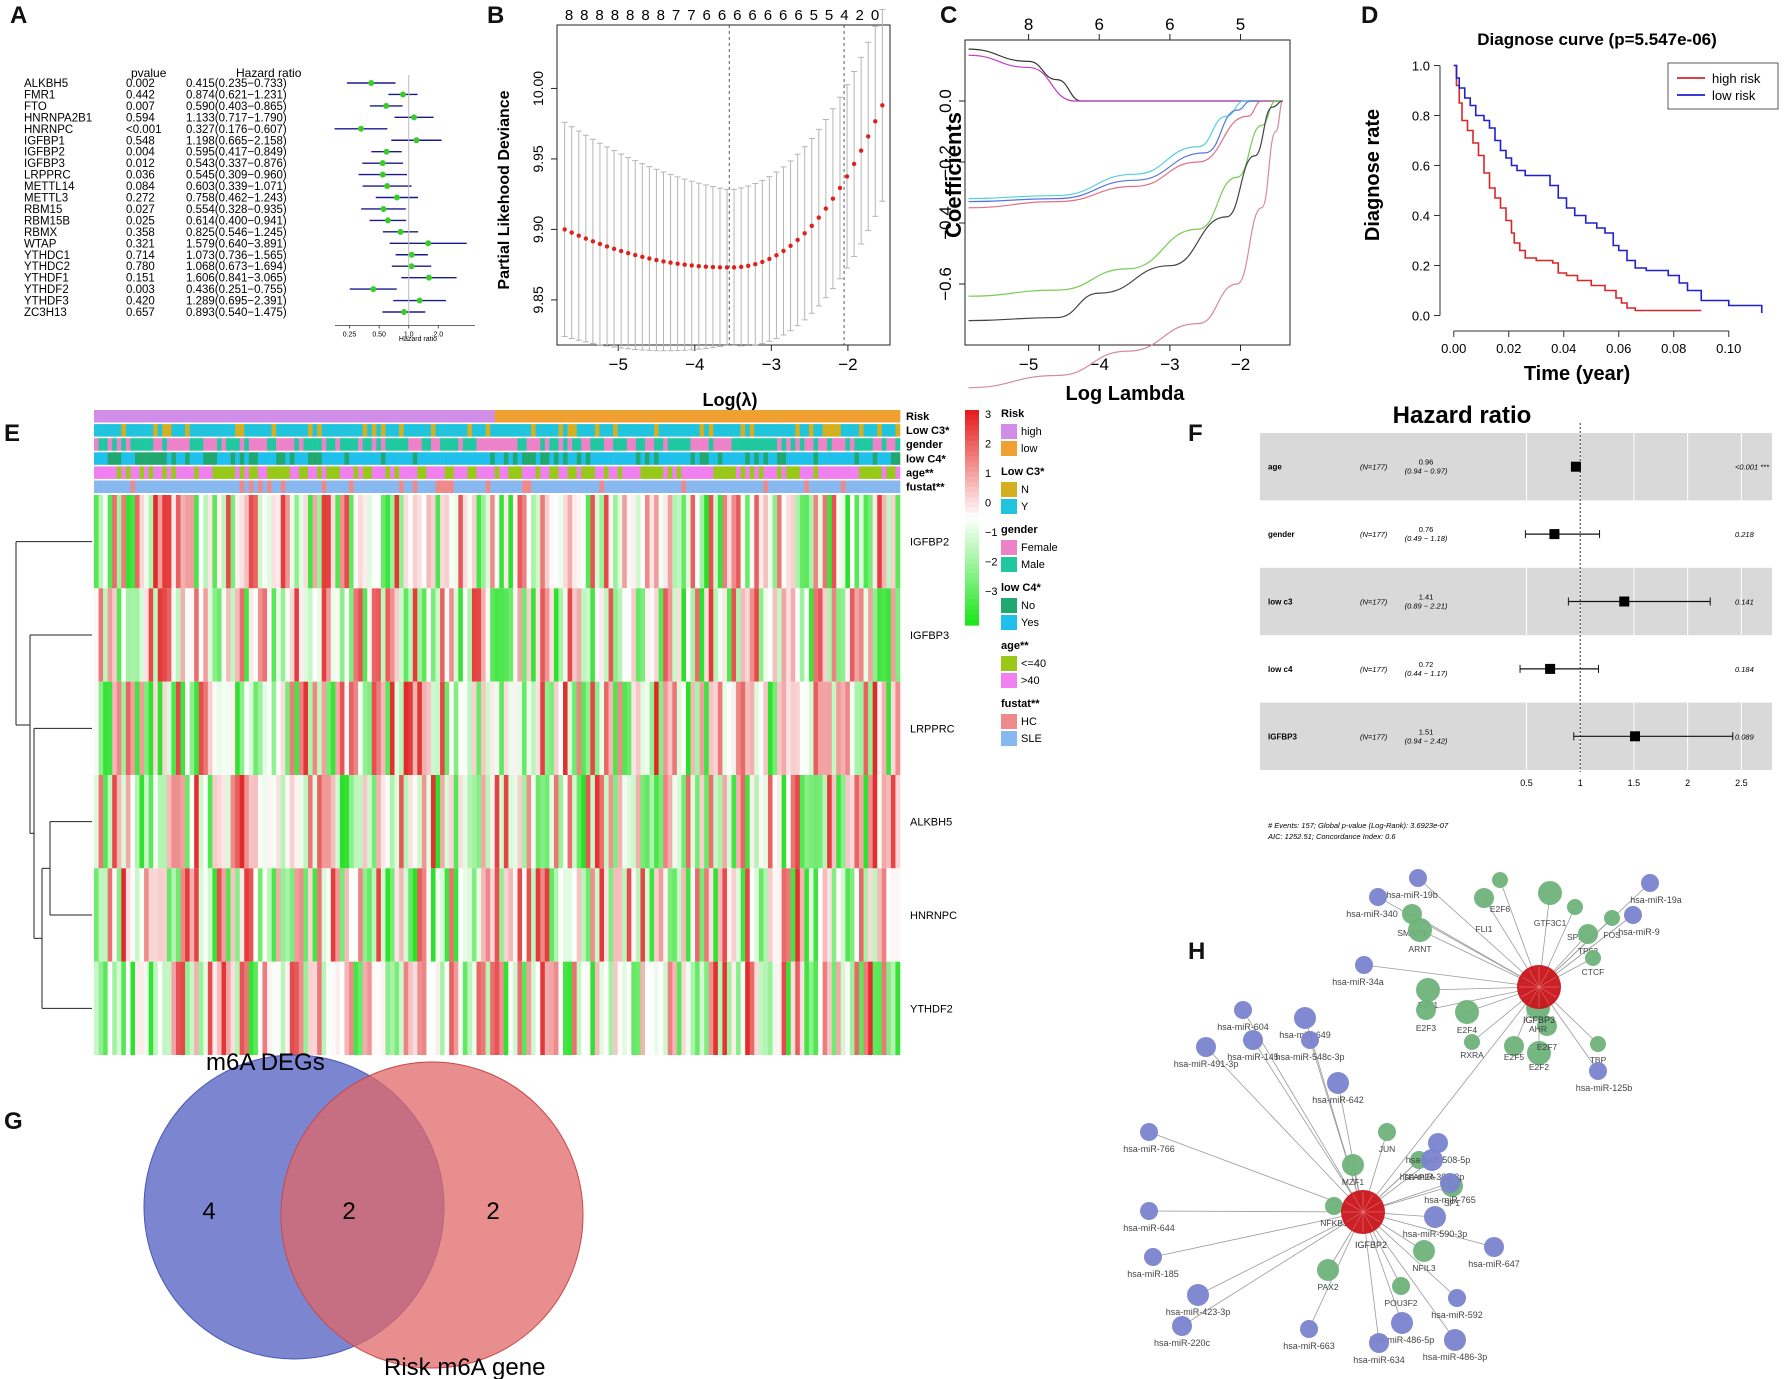 This screenshot has height=1379, width=1789. Describe the element at coordinates (1421, 216) in the screenshot. I see `d-y-tick-label: 0.4` at that location.